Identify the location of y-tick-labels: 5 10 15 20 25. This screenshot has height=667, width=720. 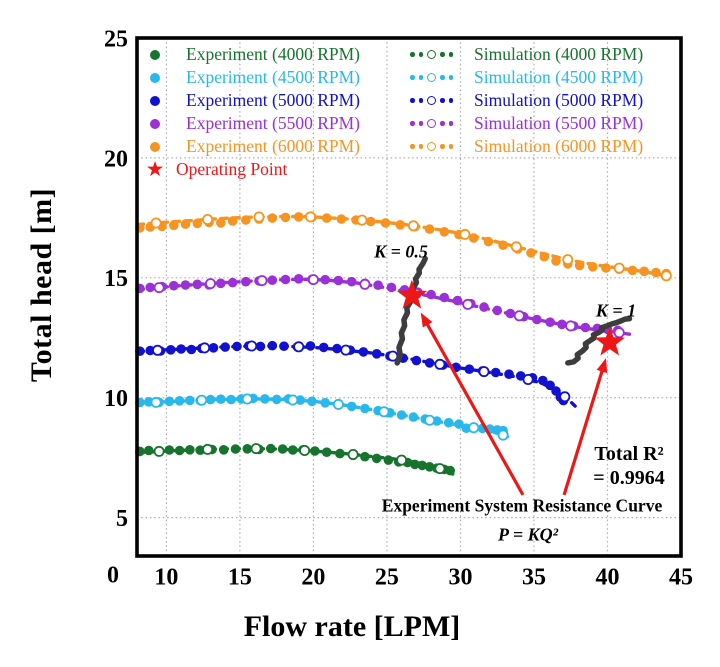
(116, 279).